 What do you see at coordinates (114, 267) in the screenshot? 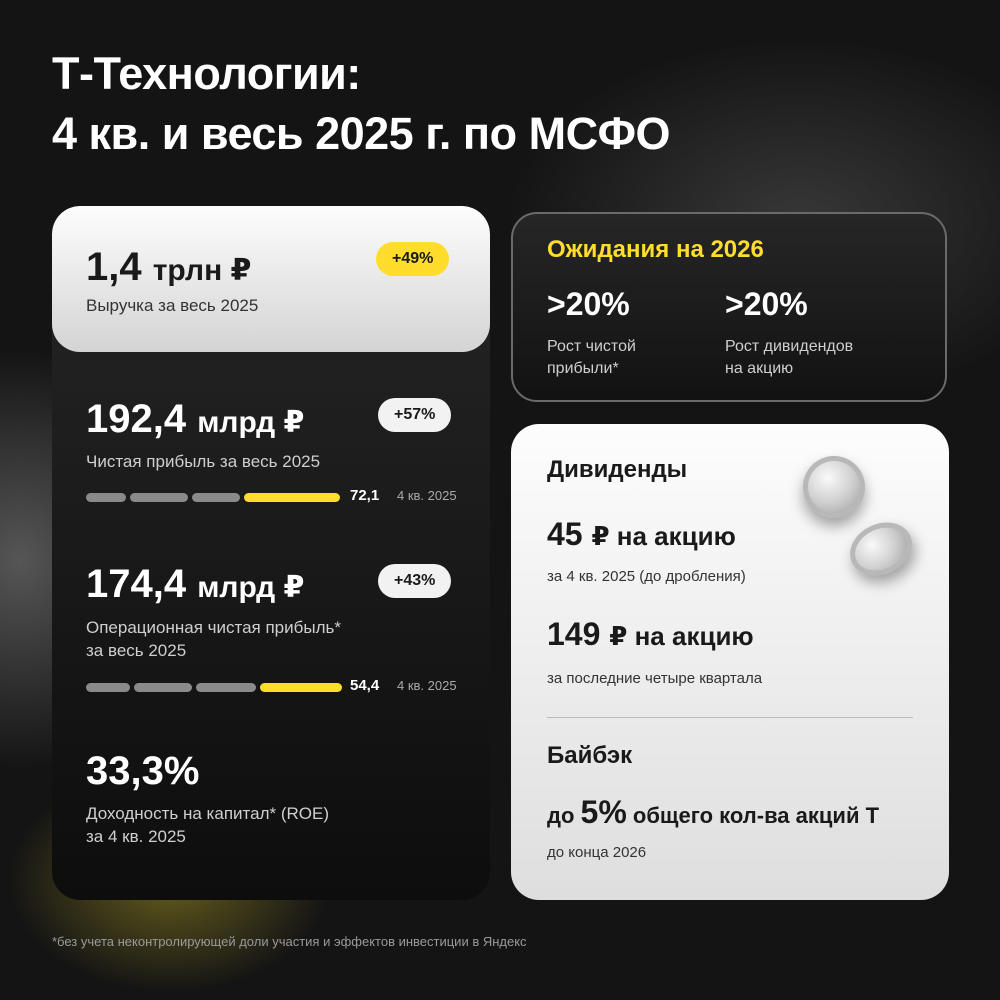
I see `revenue-number: 1,4` at bounding box center [114, 267].